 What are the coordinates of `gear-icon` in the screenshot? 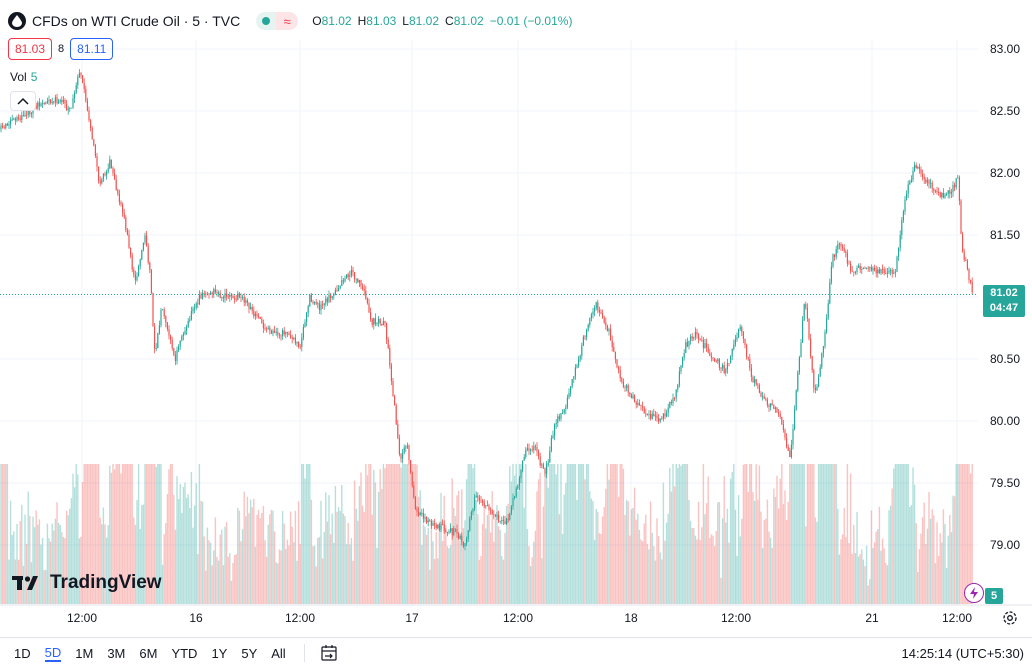 It's located at (1010, 618).